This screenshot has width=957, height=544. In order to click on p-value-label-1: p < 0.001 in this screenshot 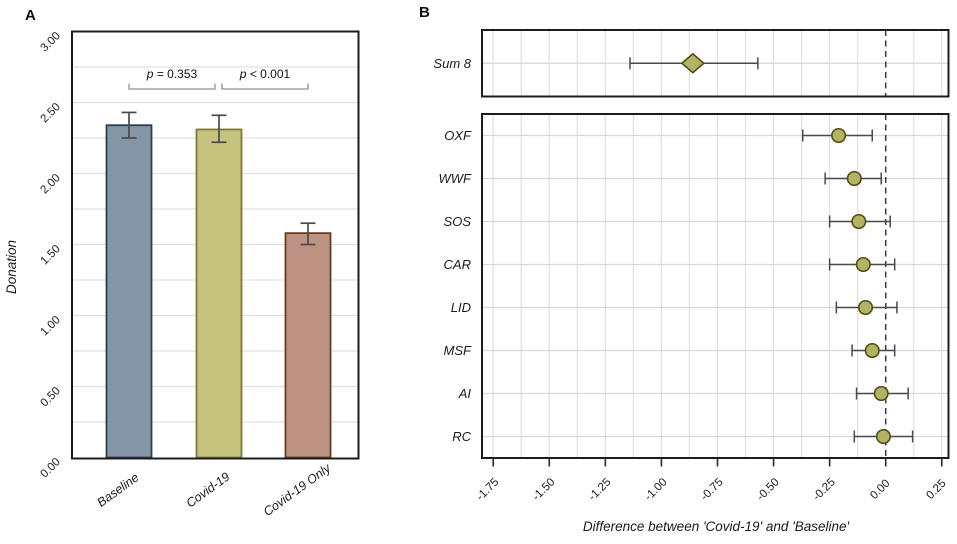, I will do `click(265, 74)`.